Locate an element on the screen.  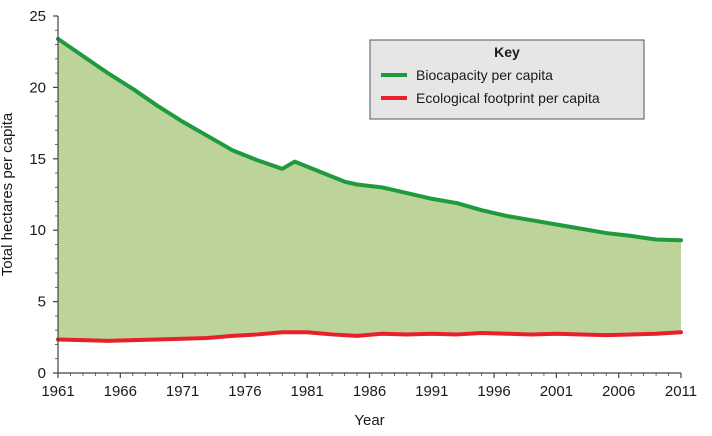
legend-box is located at coordinates (507, 79).